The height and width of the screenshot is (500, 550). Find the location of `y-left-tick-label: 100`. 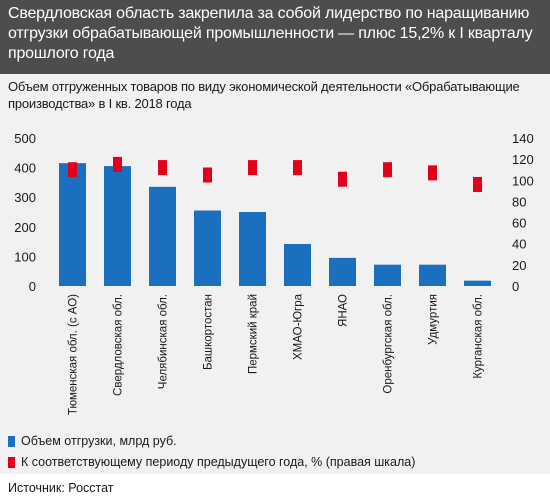

y-left-tick-label: 100 is located at coordinates (25, 256).